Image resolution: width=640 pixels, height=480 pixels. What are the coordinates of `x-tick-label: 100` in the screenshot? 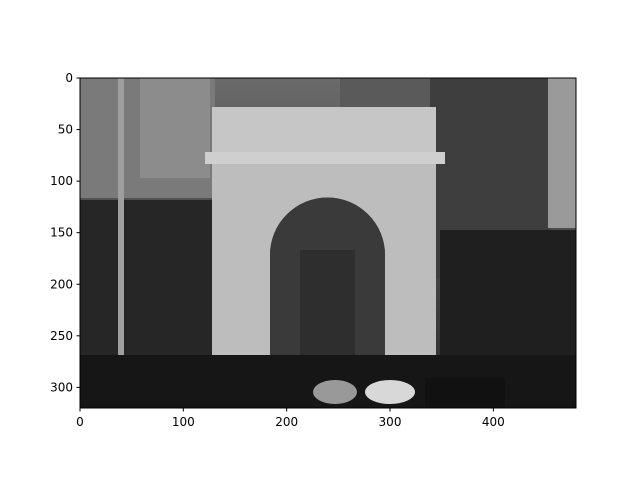 It's located at (183, 422).